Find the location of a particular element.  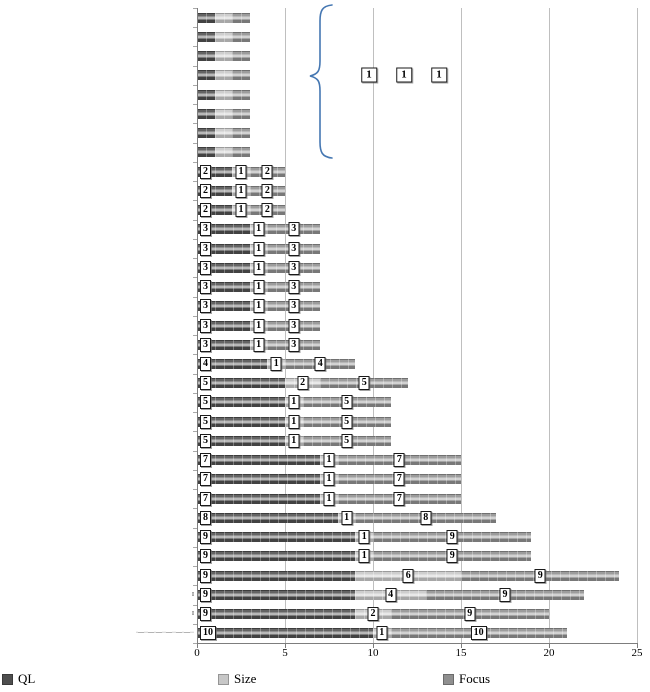

data-label-size: 2 is located at coordinates (303, 383).